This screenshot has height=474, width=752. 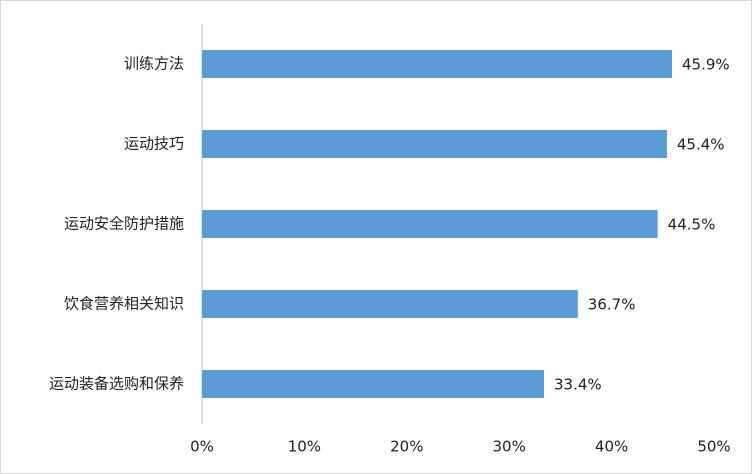 What do you see at coordinates (706, 65) in the screenshot?
I see `data-label: 45.9%` at bounding box center [706, 65].